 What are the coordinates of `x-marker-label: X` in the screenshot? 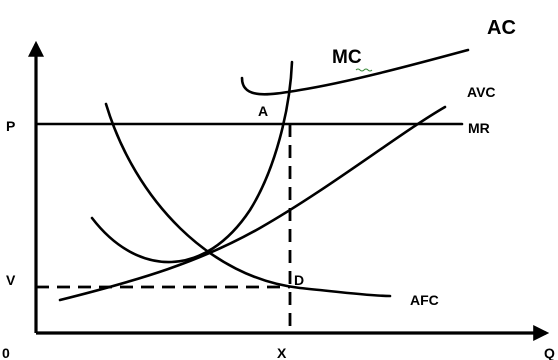 It's located at (282, 352).